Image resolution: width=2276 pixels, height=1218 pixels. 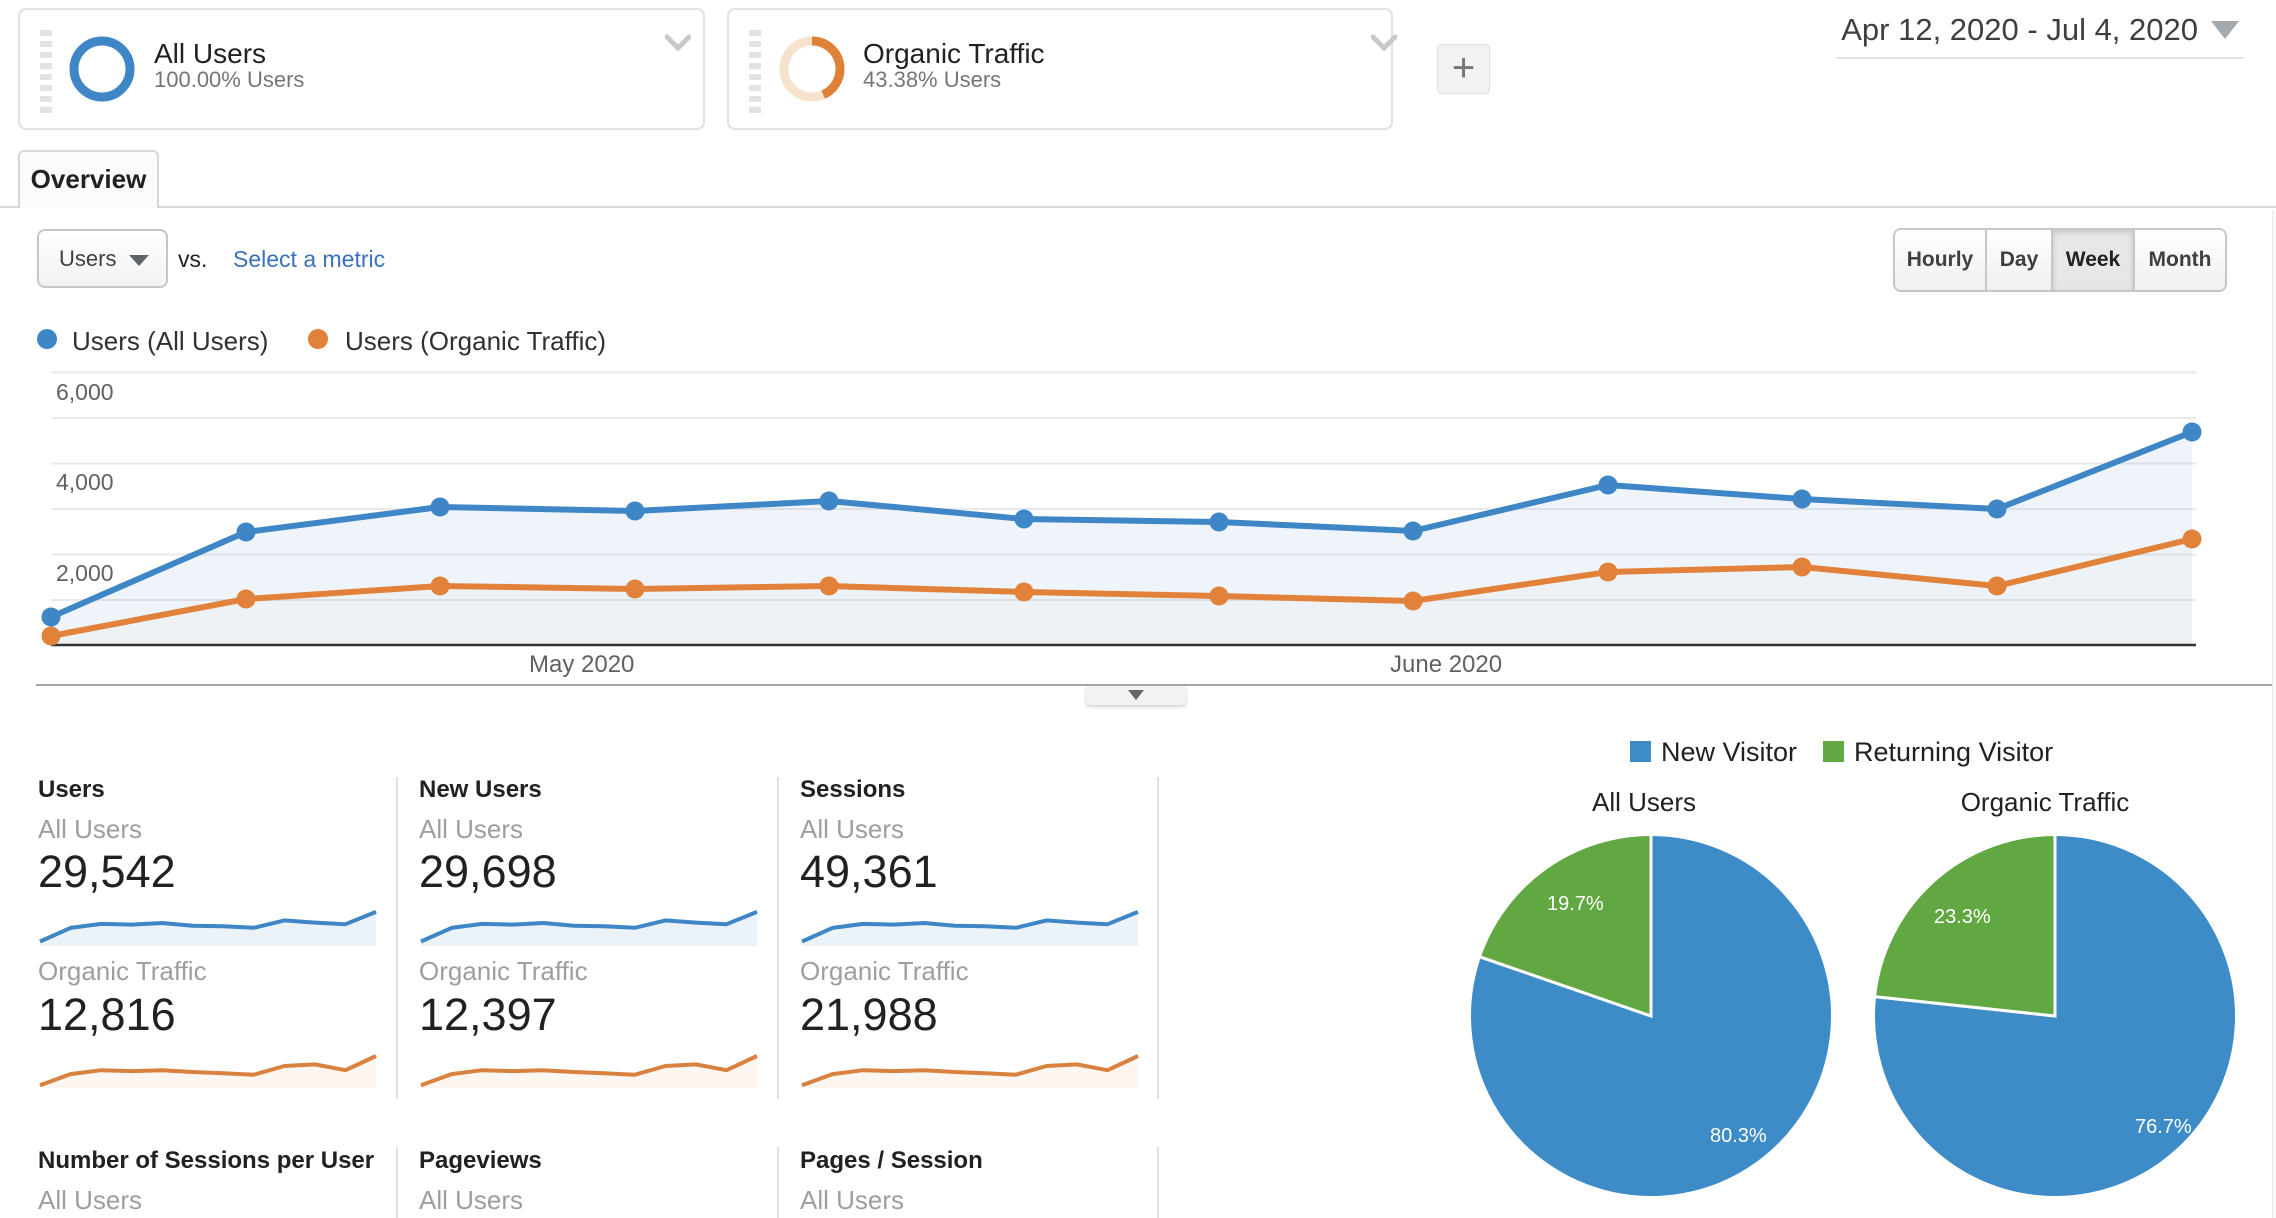 What do you see at coordinates (581, 664) in the screenshot?
I see `svg-text: May 2020` at bounding box center [581, 664].